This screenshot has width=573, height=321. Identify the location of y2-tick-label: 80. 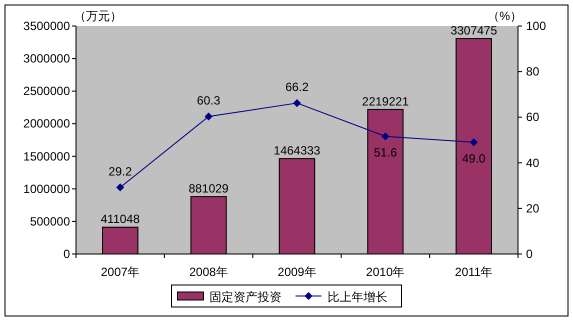
(533, 71).